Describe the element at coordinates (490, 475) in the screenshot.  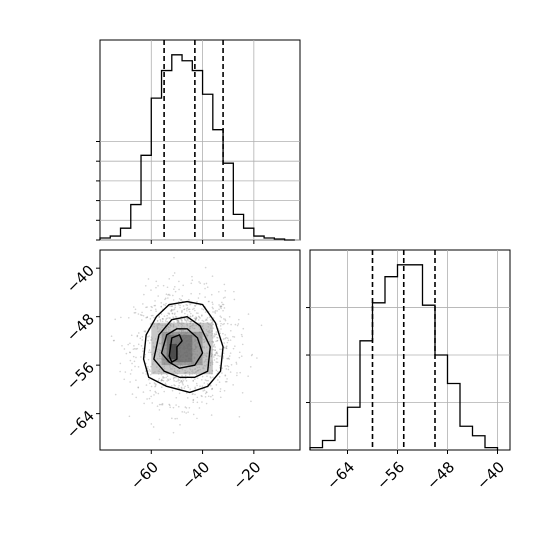
I see `histogram-2-xtick-label-3: −40` at that location.